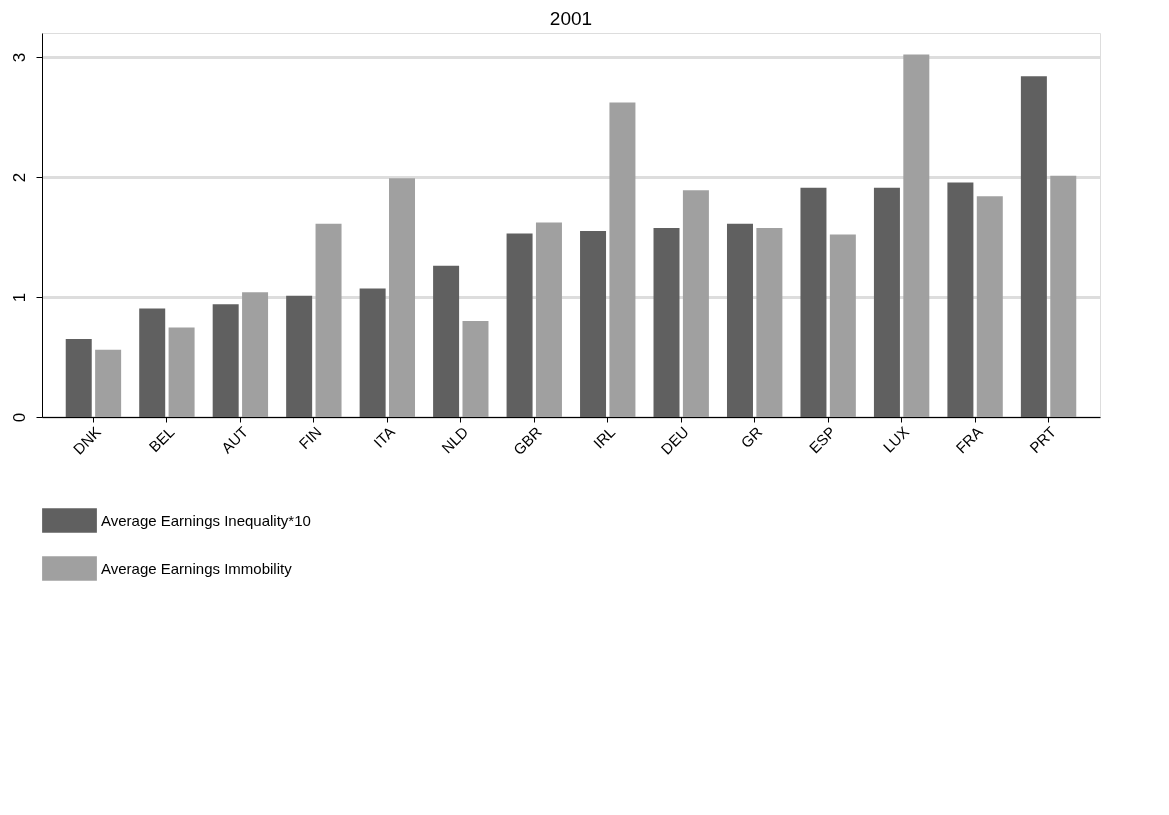 The width and height of the screenshot is (1169, 815). Describe the element at coordinates (384, 437) in the screenshot. I see `x-tick-label: ITA` at that location.